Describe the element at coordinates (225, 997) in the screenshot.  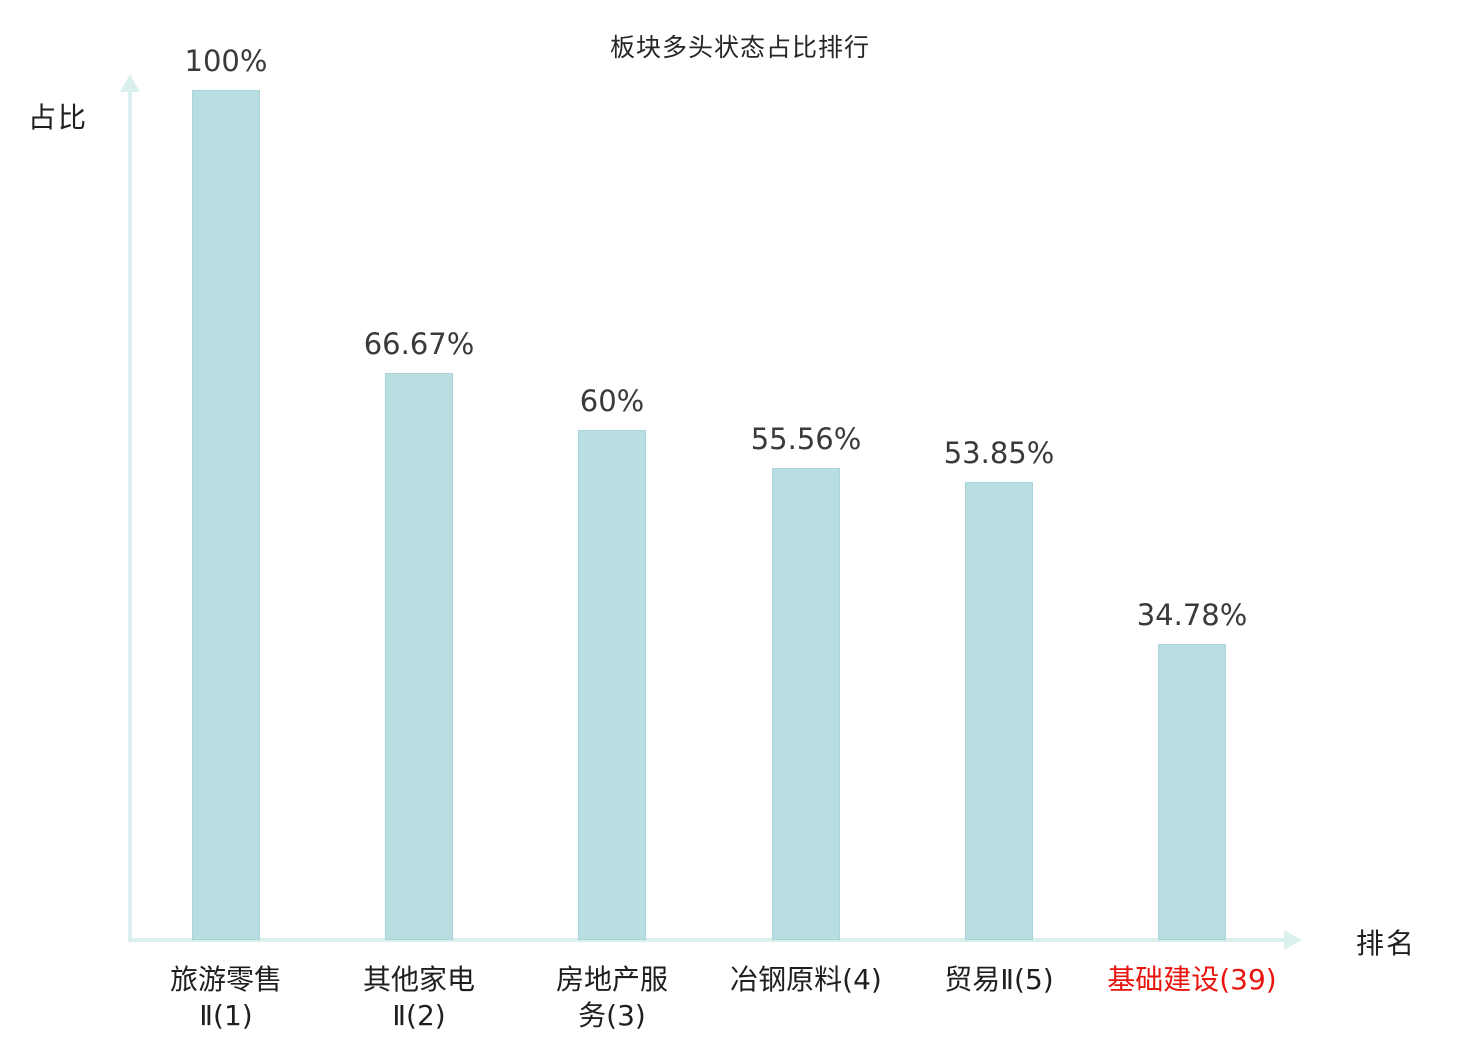
I see `category-label: 旅游零售 Ⅱ(1)` at that location.